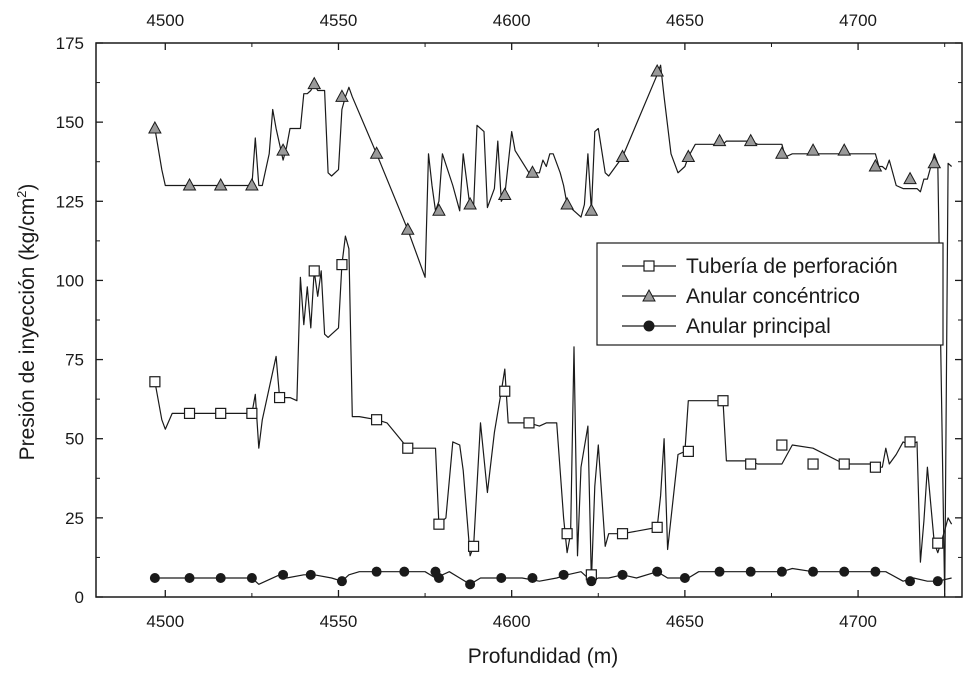  I want to click on x-tick-label-bottom-0: 4500, so click(165, 621).